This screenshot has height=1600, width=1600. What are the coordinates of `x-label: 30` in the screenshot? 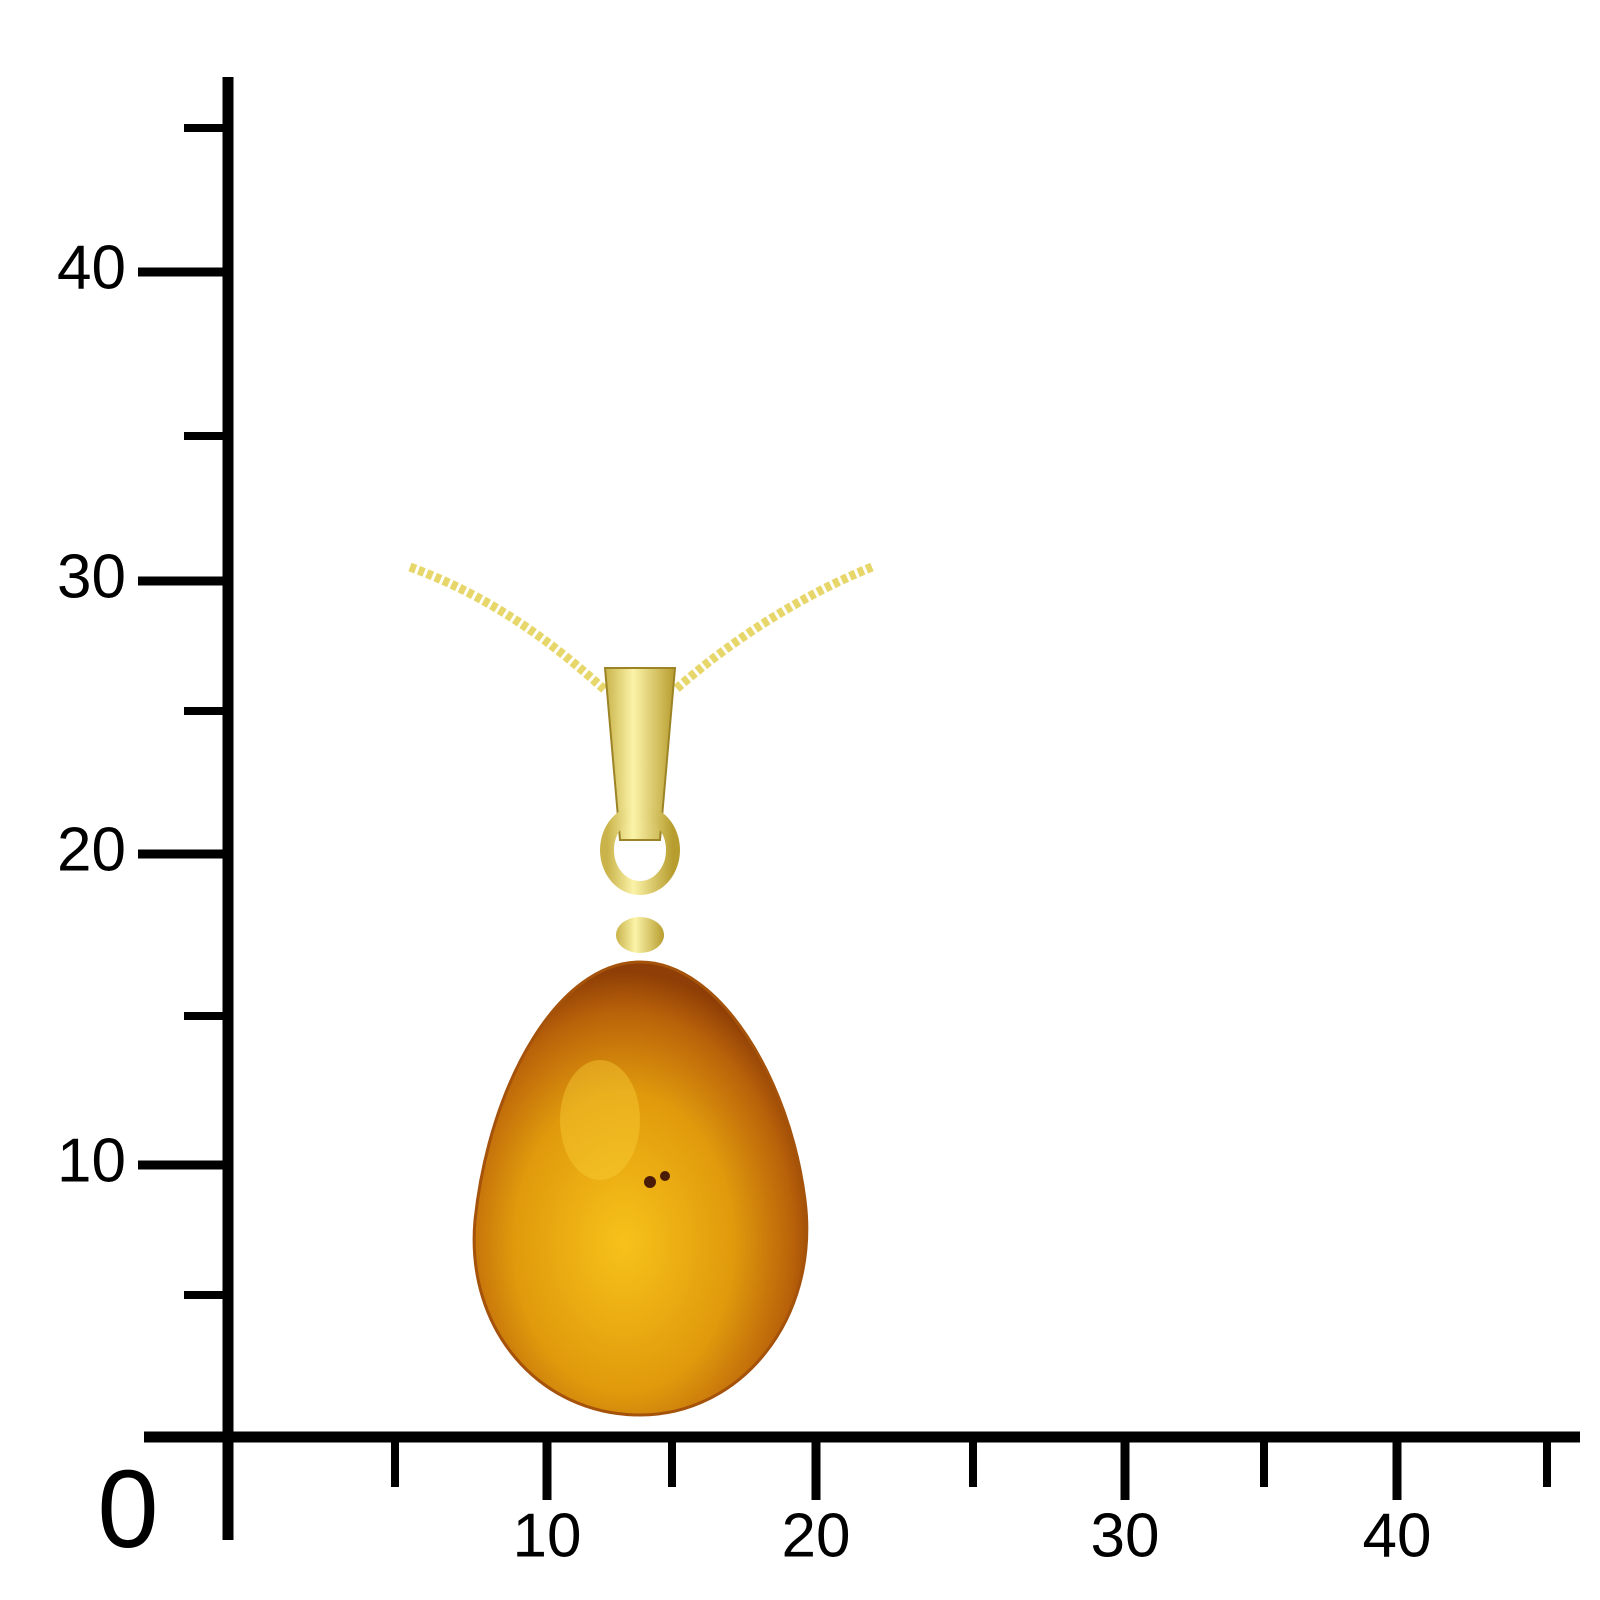 It's located at (1125, 1535).